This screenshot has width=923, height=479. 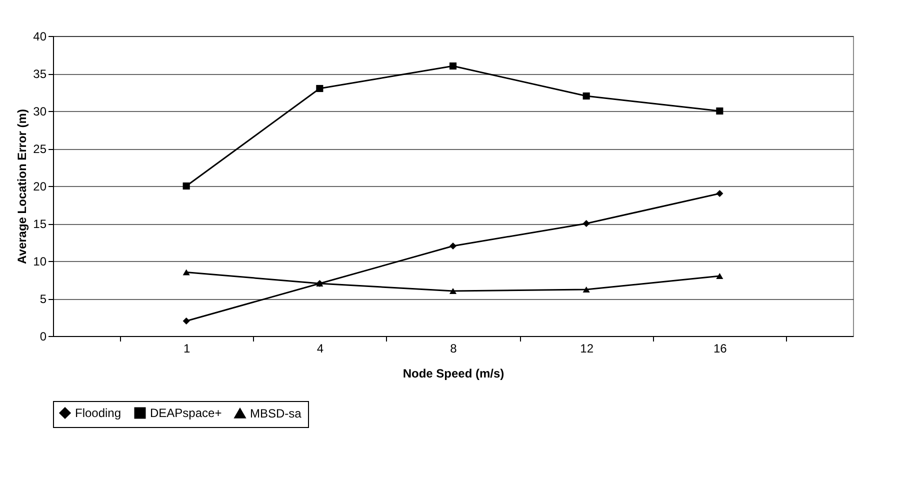 I want to click on y-tick-label: 35, so click(x=40, y=74).